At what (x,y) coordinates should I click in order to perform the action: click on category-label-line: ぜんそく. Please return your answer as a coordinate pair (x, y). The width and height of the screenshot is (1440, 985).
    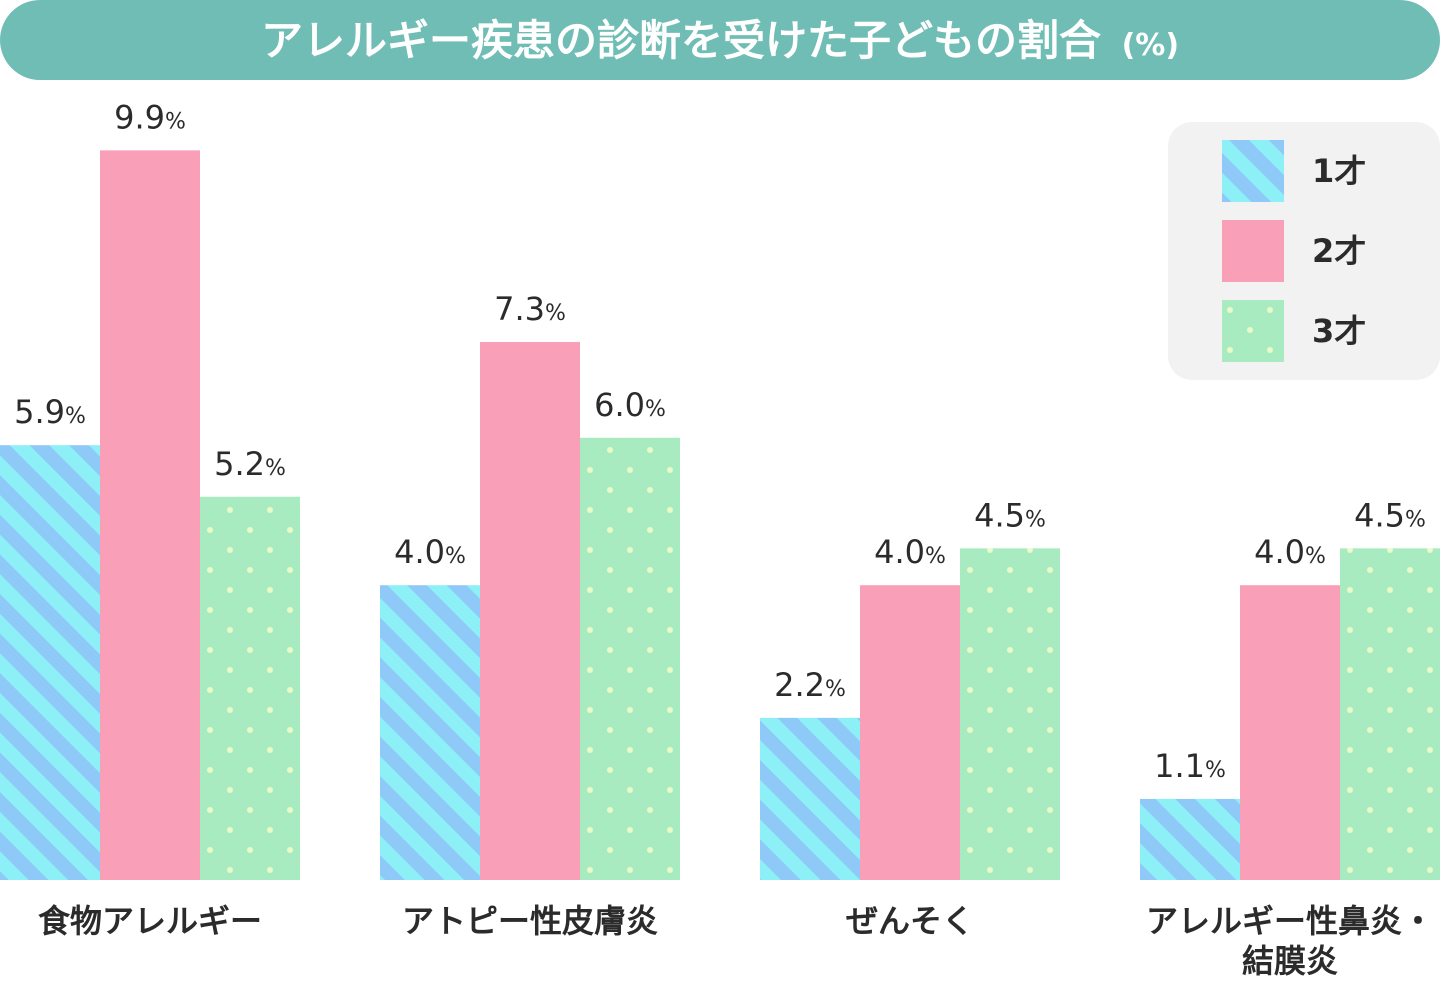
    Looking at the image, I should click on (910, 921).